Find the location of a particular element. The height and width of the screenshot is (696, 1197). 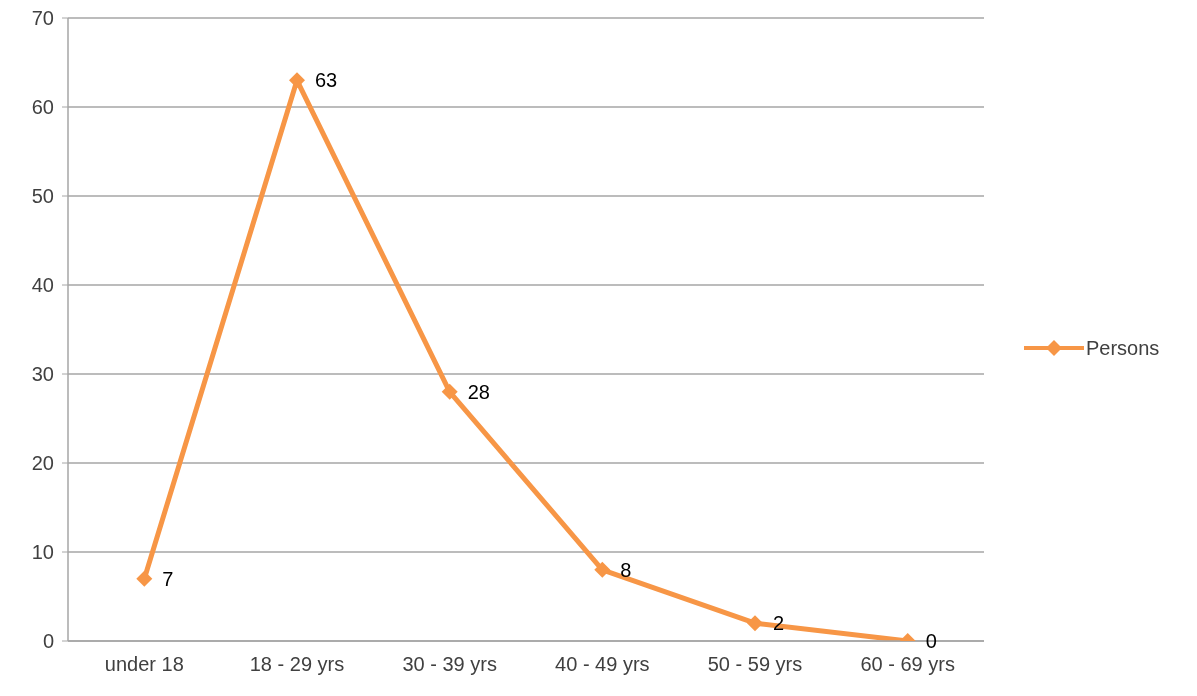

x-tick-label: 60 - 69 yrs is located at coordinates (907, 664).